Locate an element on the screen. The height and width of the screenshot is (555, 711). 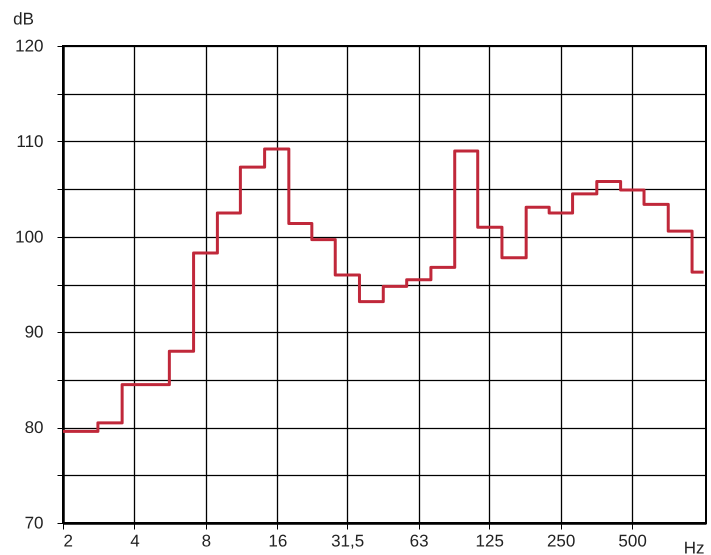
x-axis-title: Hz is located at coordinates (694, 546).